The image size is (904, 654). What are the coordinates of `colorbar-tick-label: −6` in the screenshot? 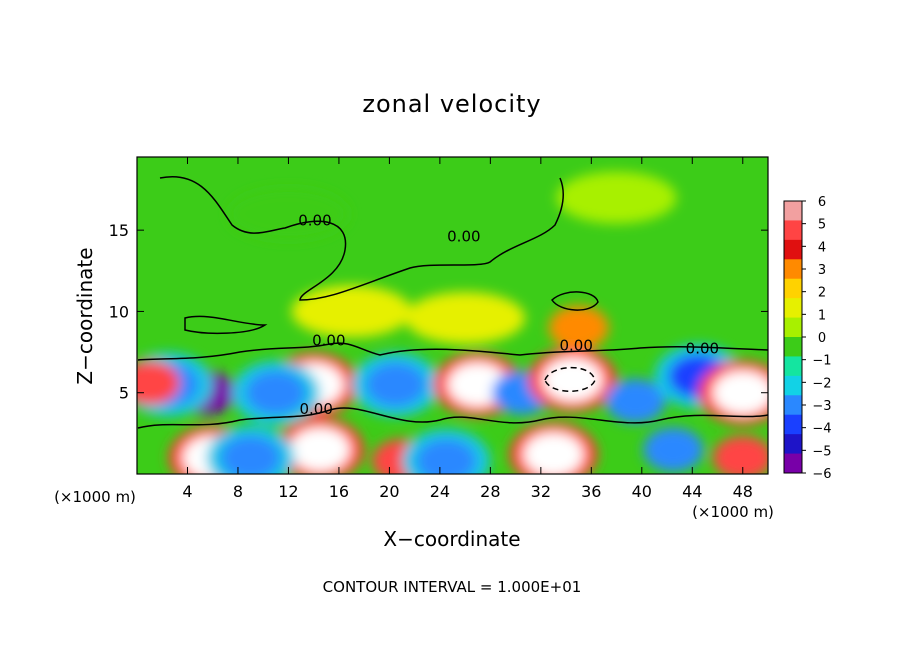 It's located at (821, 474).